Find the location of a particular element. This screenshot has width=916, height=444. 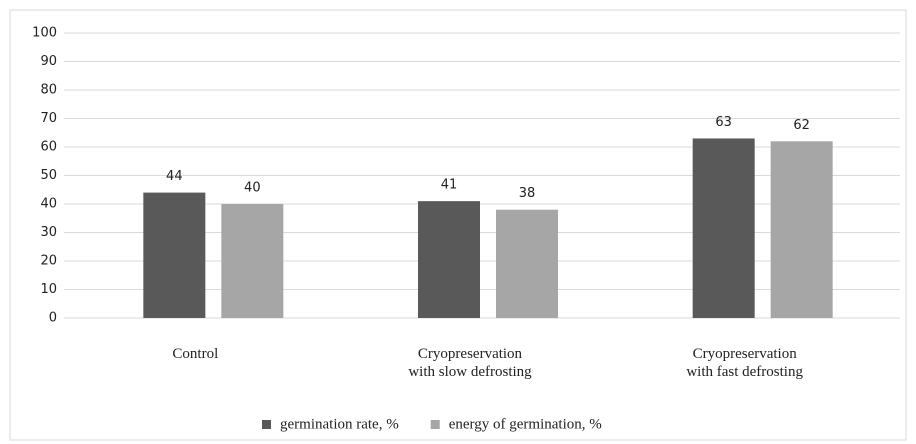

data-label: 63 is located at coordinates (723, 122).